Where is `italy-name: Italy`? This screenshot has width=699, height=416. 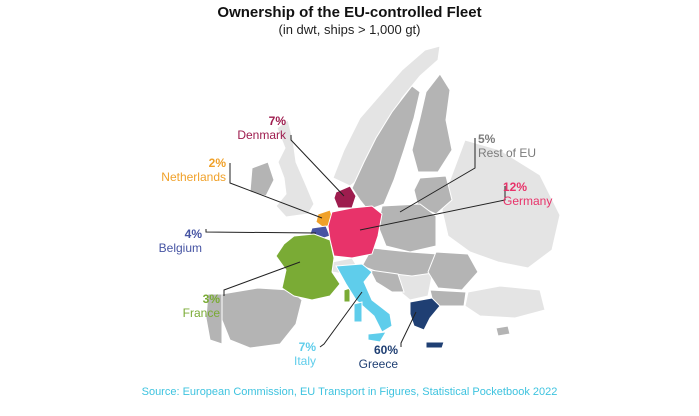
italy-name: Italy is located at coordinates (304, 361).